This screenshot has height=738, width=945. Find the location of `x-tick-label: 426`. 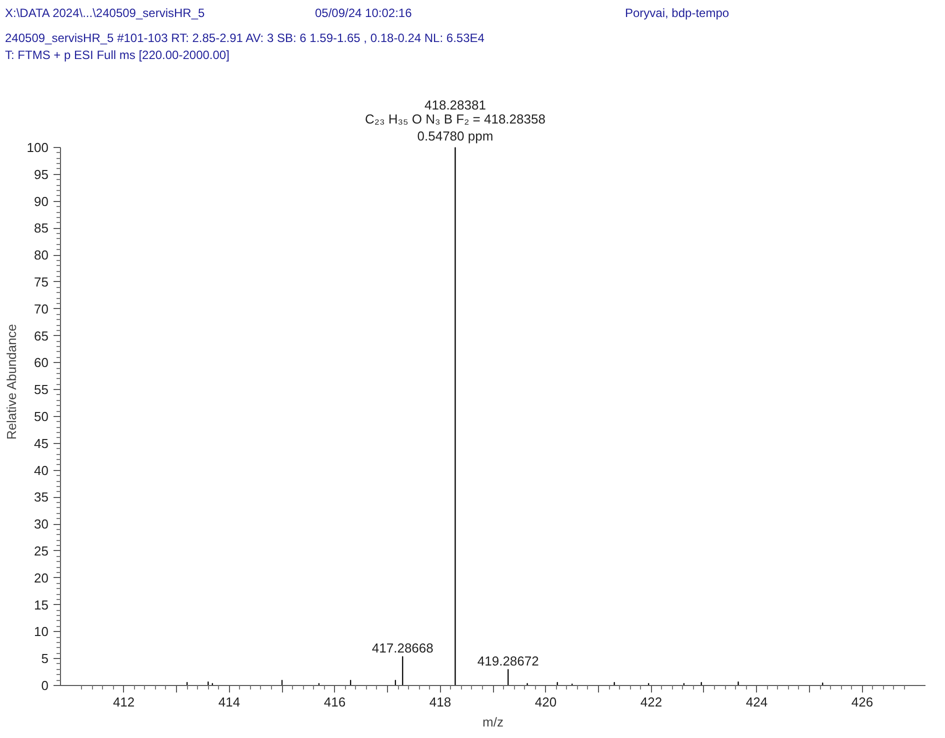

x-tick-label: 426 is located at coordinates (862, 702).